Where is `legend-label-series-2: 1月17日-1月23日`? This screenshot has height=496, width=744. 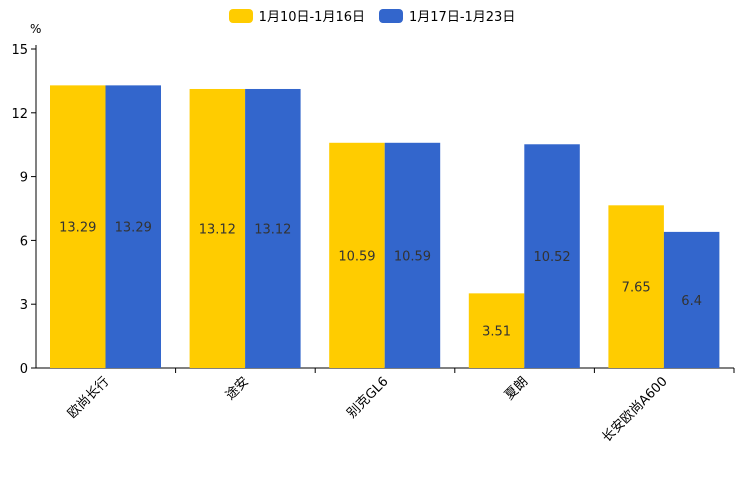
legend-label-series-2: 1月17日-1月23日 is located at coordinates (462, 17).